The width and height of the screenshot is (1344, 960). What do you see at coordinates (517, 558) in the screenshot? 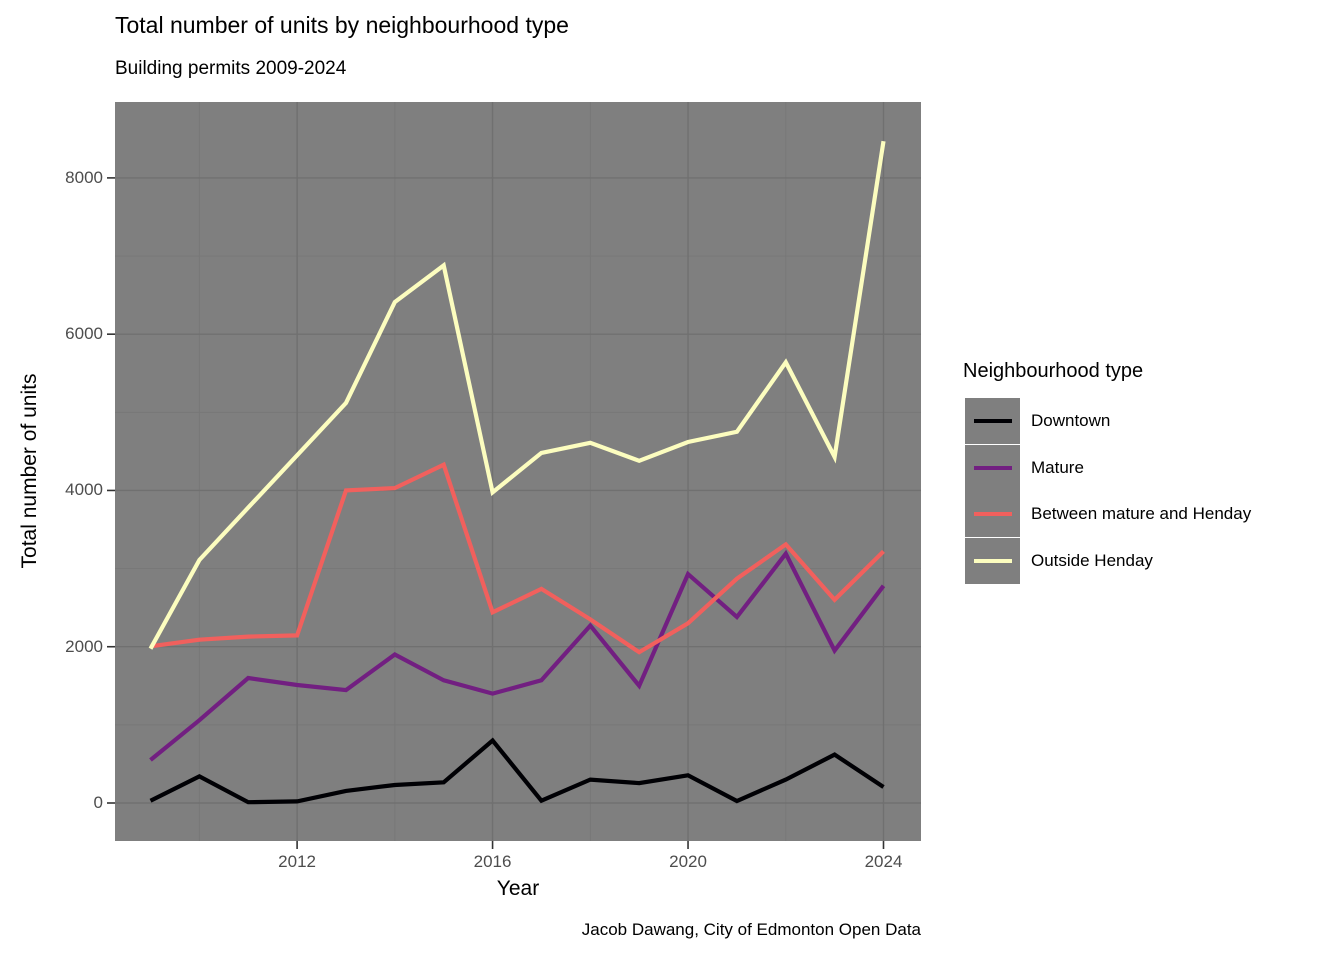
I see `series-line-between-mature-and-henday` at bounding box center [517, 558].